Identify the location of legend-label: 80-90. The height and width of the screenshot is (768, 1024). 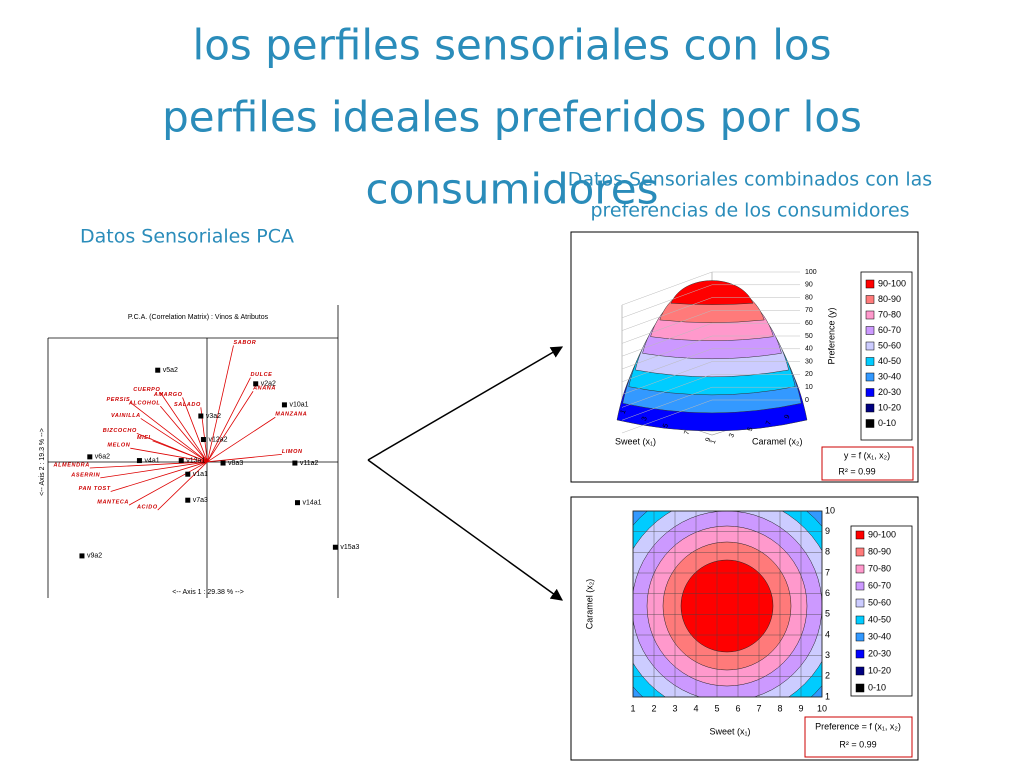
(879, 551).